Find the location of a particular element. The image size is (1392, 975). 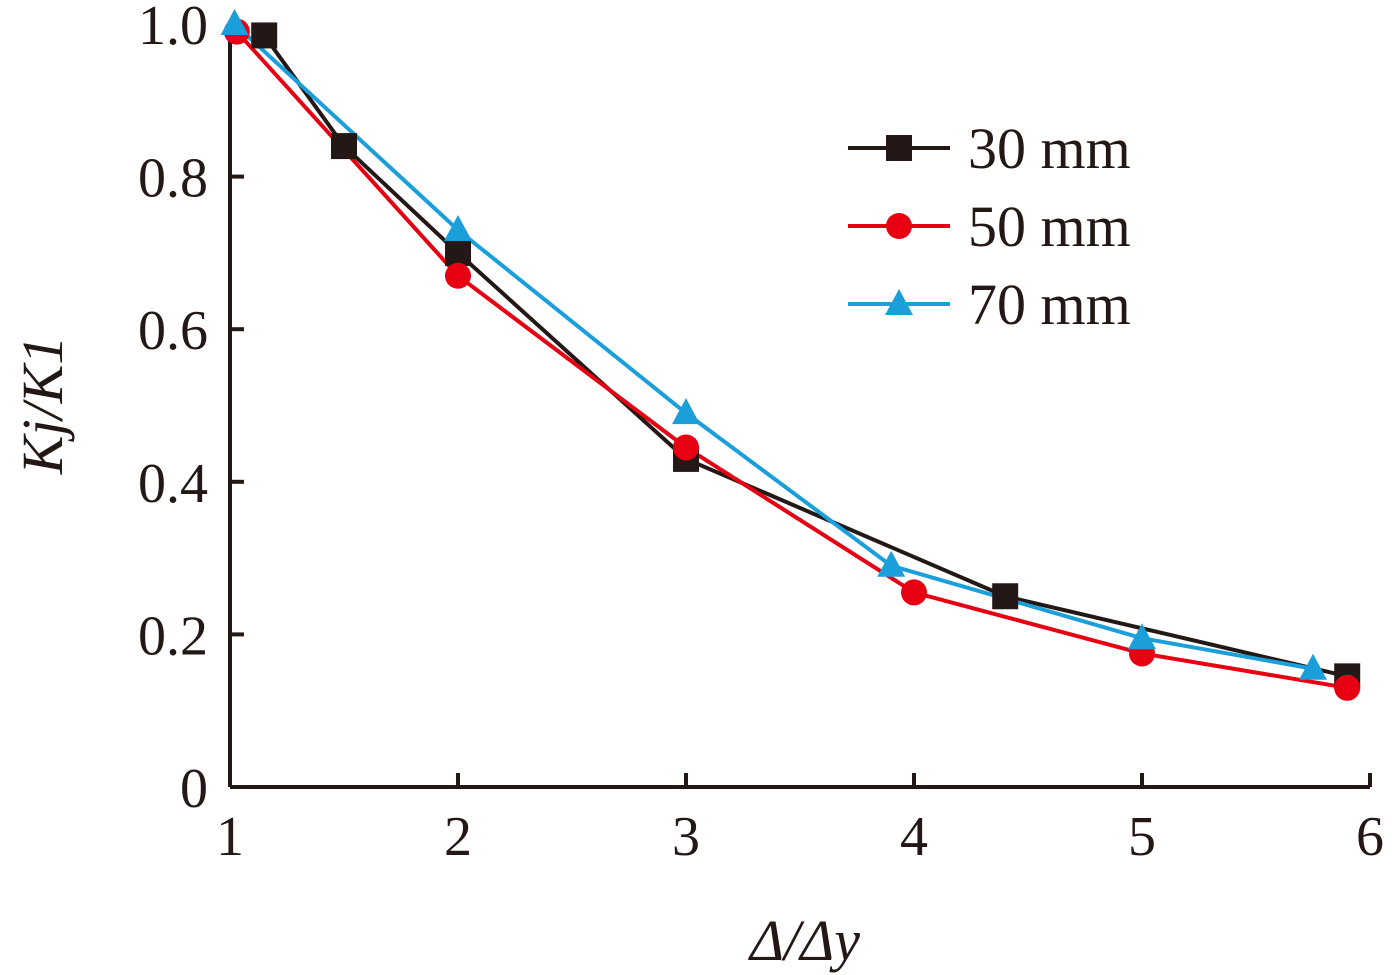

x-tick-label: 3 is located at coordinates (686, 837).